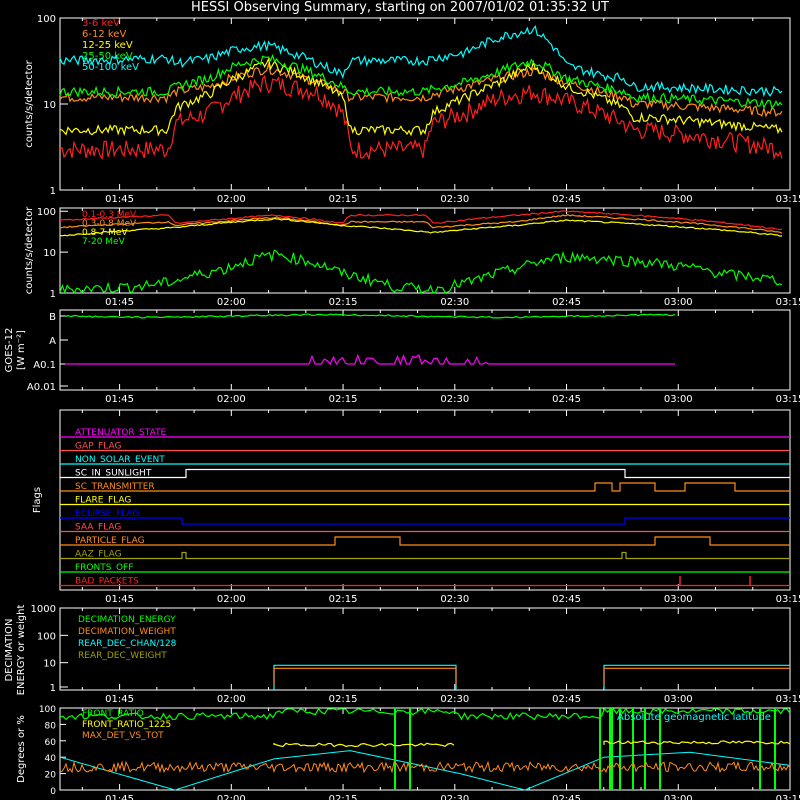  I want to click on gamma-xtick-label: 02:00, so click(231, 302).